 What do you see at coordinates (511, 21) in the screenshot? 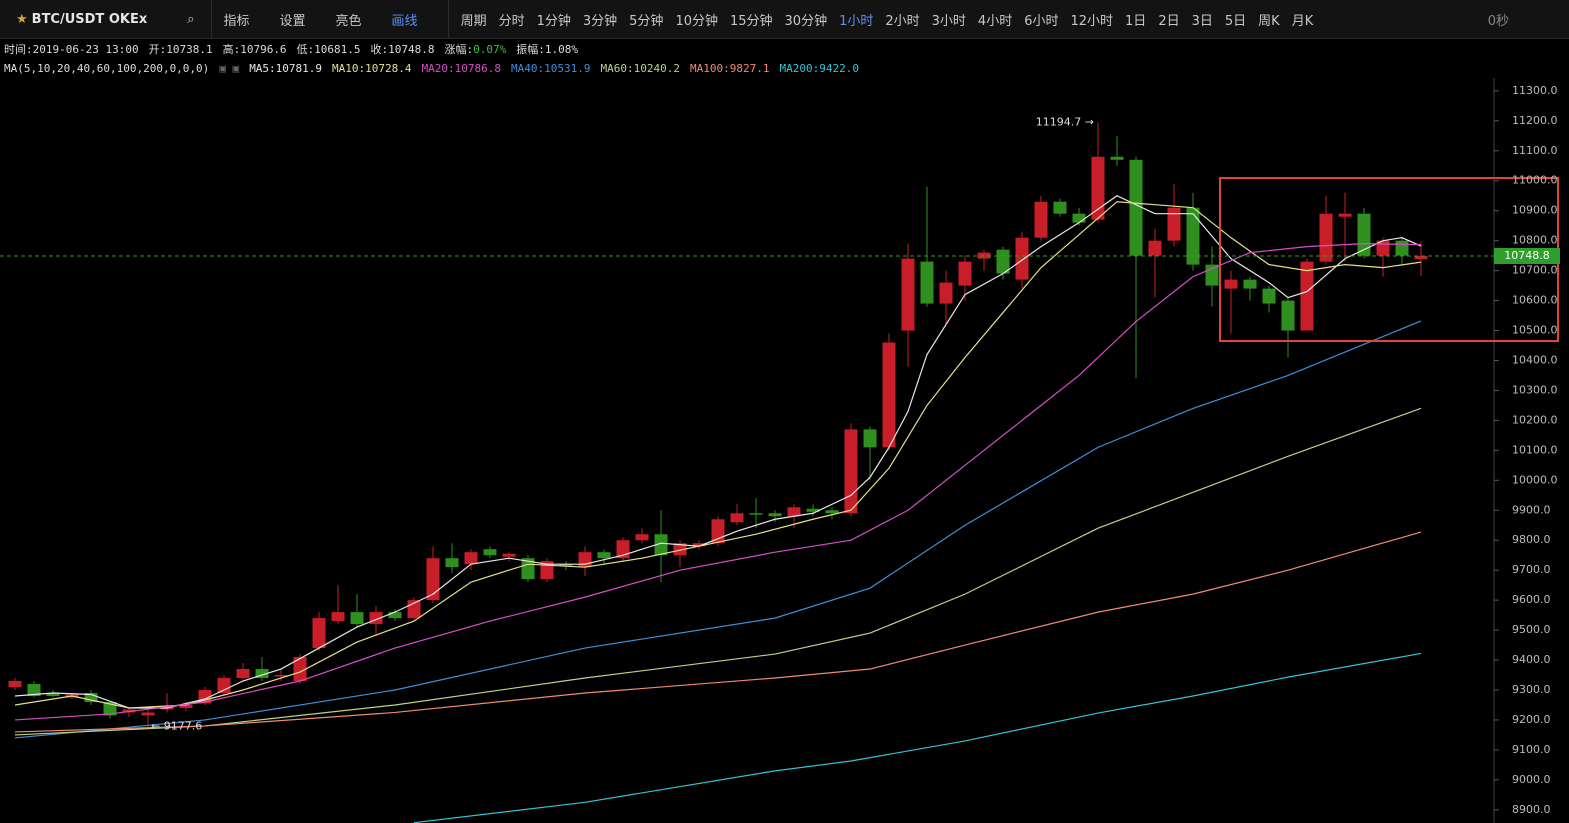
I see `period-button: 分时` at bounding box center [511, 21].